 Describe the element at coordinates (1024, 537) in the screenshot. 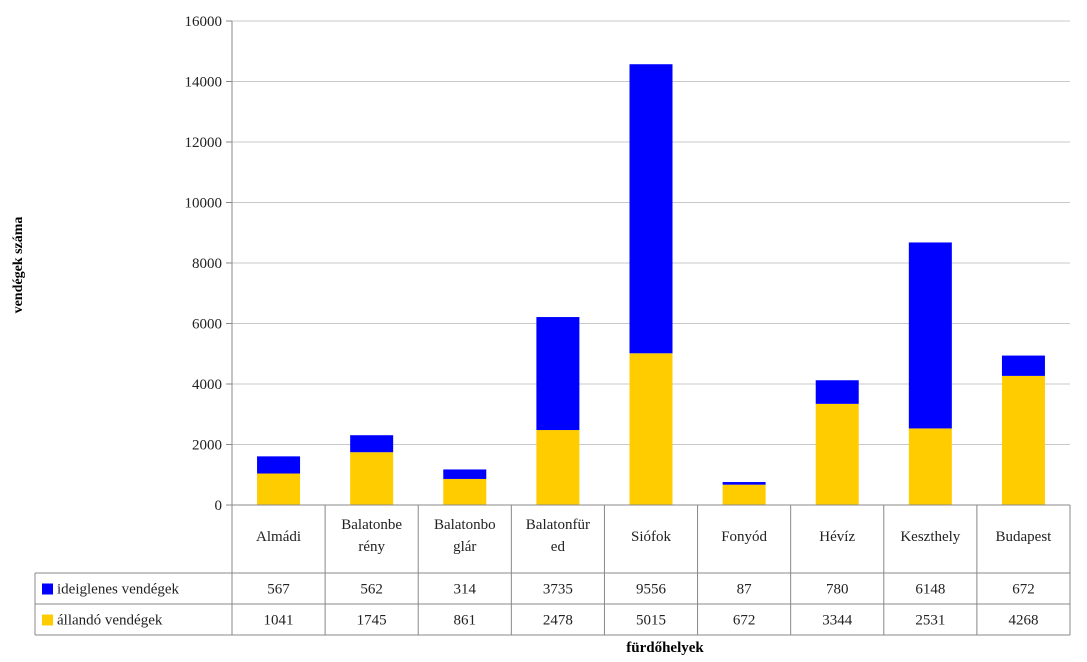

I see `x-category-label: Budapest` at that location.